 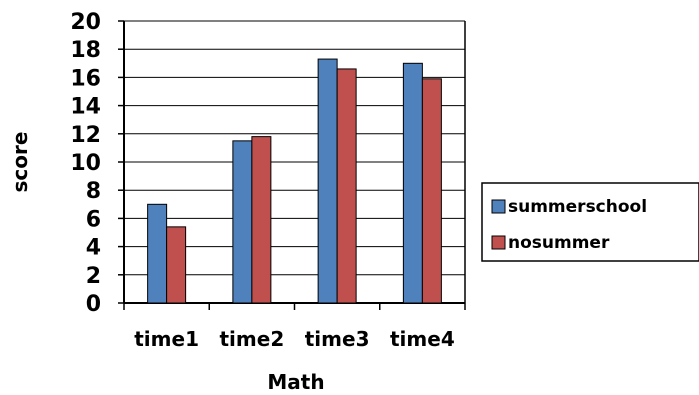 What do you see at coordinates (327, 181) in the screenshot?
I see `bar-summerschool-time3` at bounding box center [327, 181].